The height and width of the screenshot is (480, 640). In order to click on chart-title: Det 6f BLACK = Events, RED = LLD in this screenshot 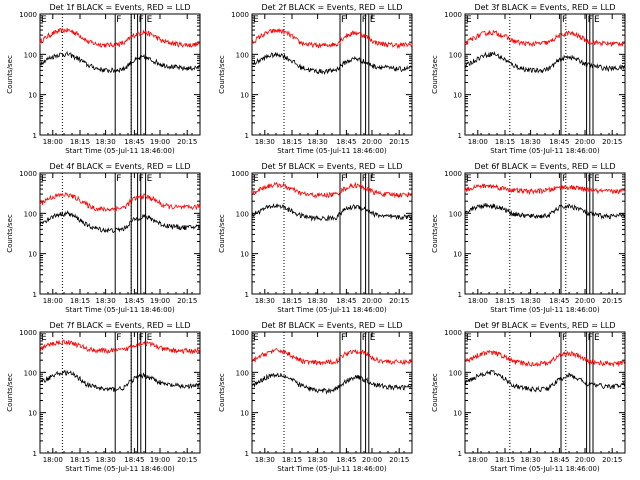, I will do `click(544, 166)`.